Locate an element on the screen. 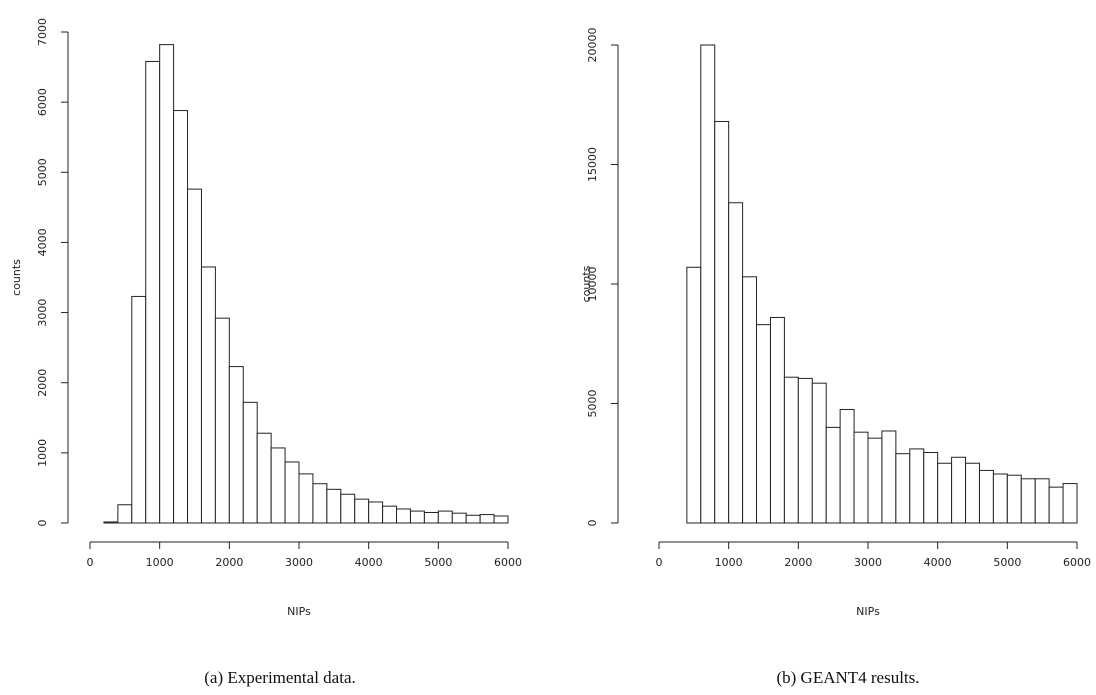  y-tick-label: 3000 is located at coordinates (42, 313).